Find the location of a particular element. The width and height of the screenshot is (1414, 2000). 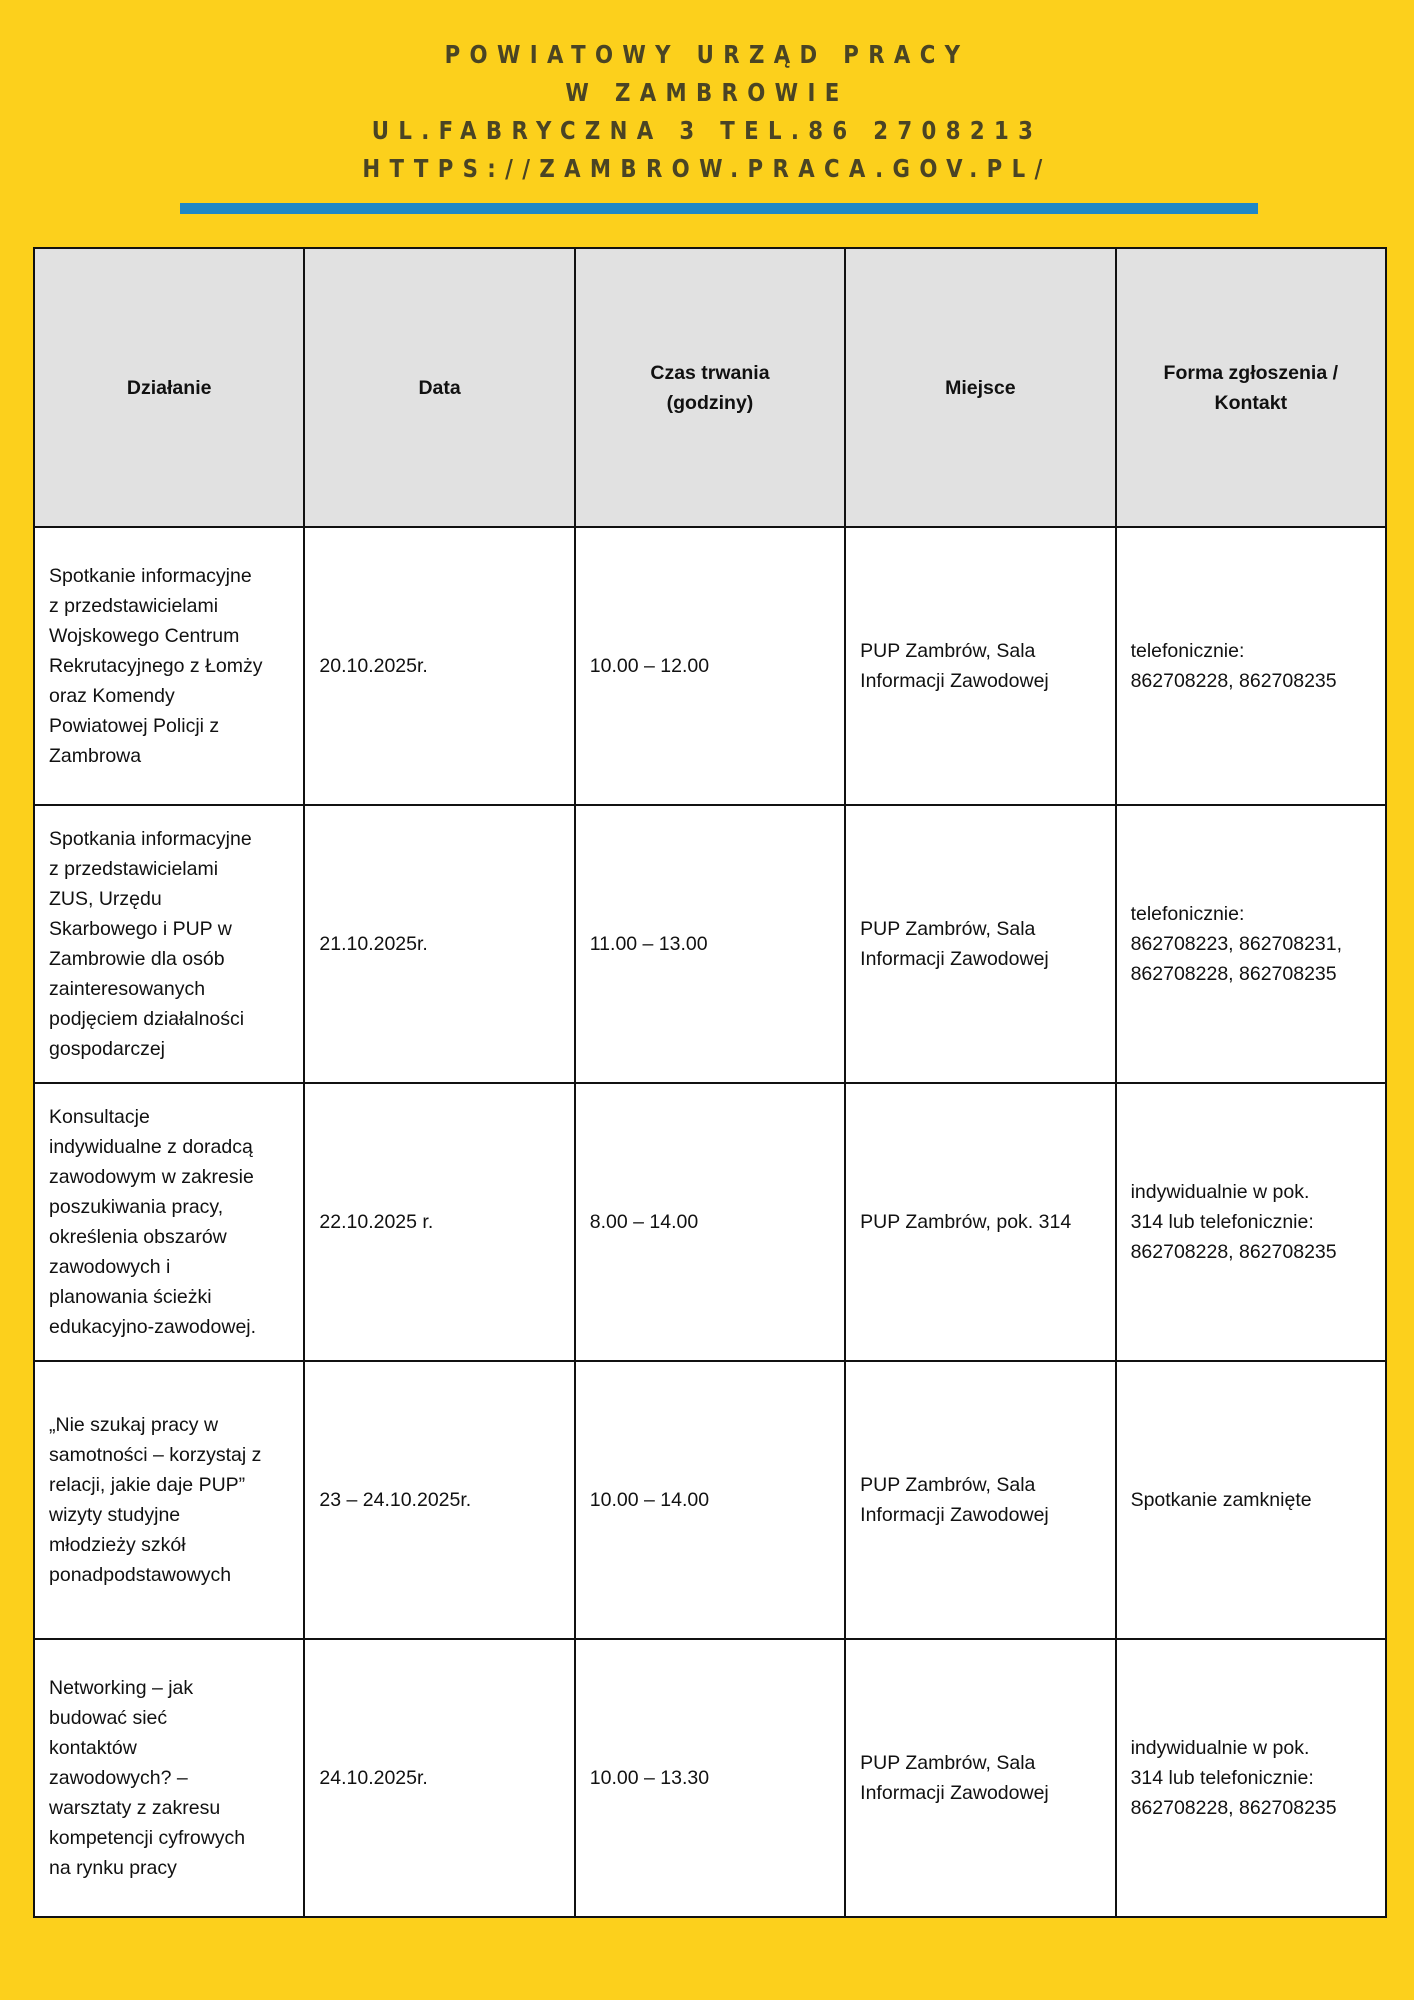

column-header-place: Miejsce is located at coordinates (980, 387).